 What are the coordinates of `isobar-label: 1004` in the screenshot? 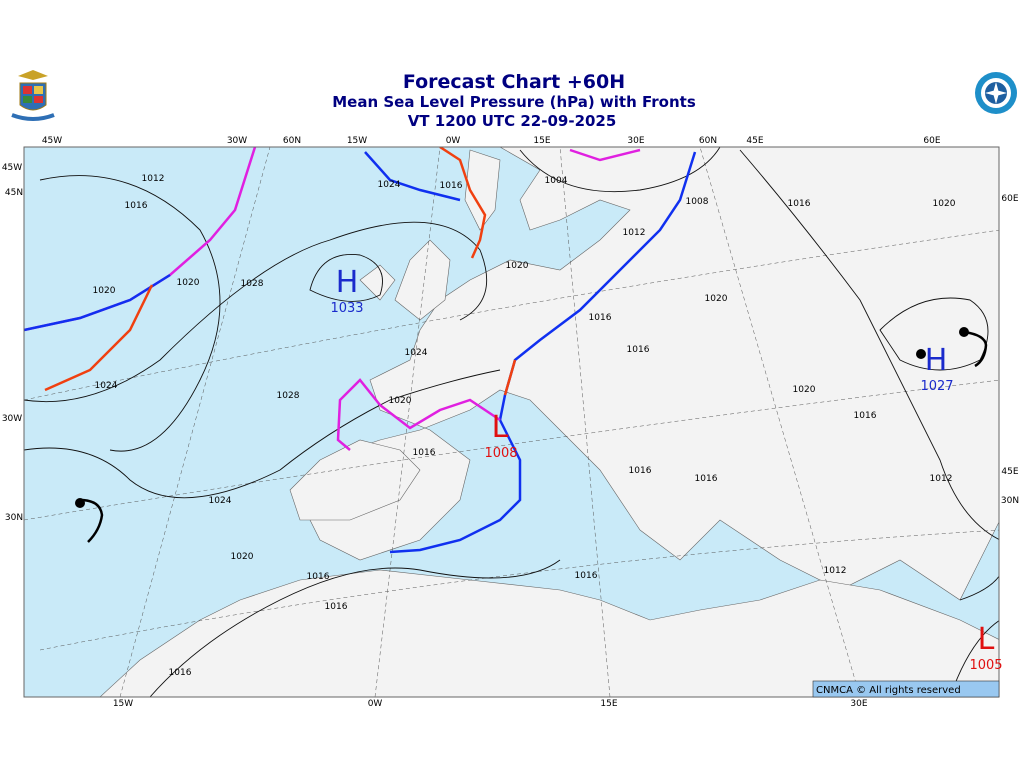 It's located at (556, 181).